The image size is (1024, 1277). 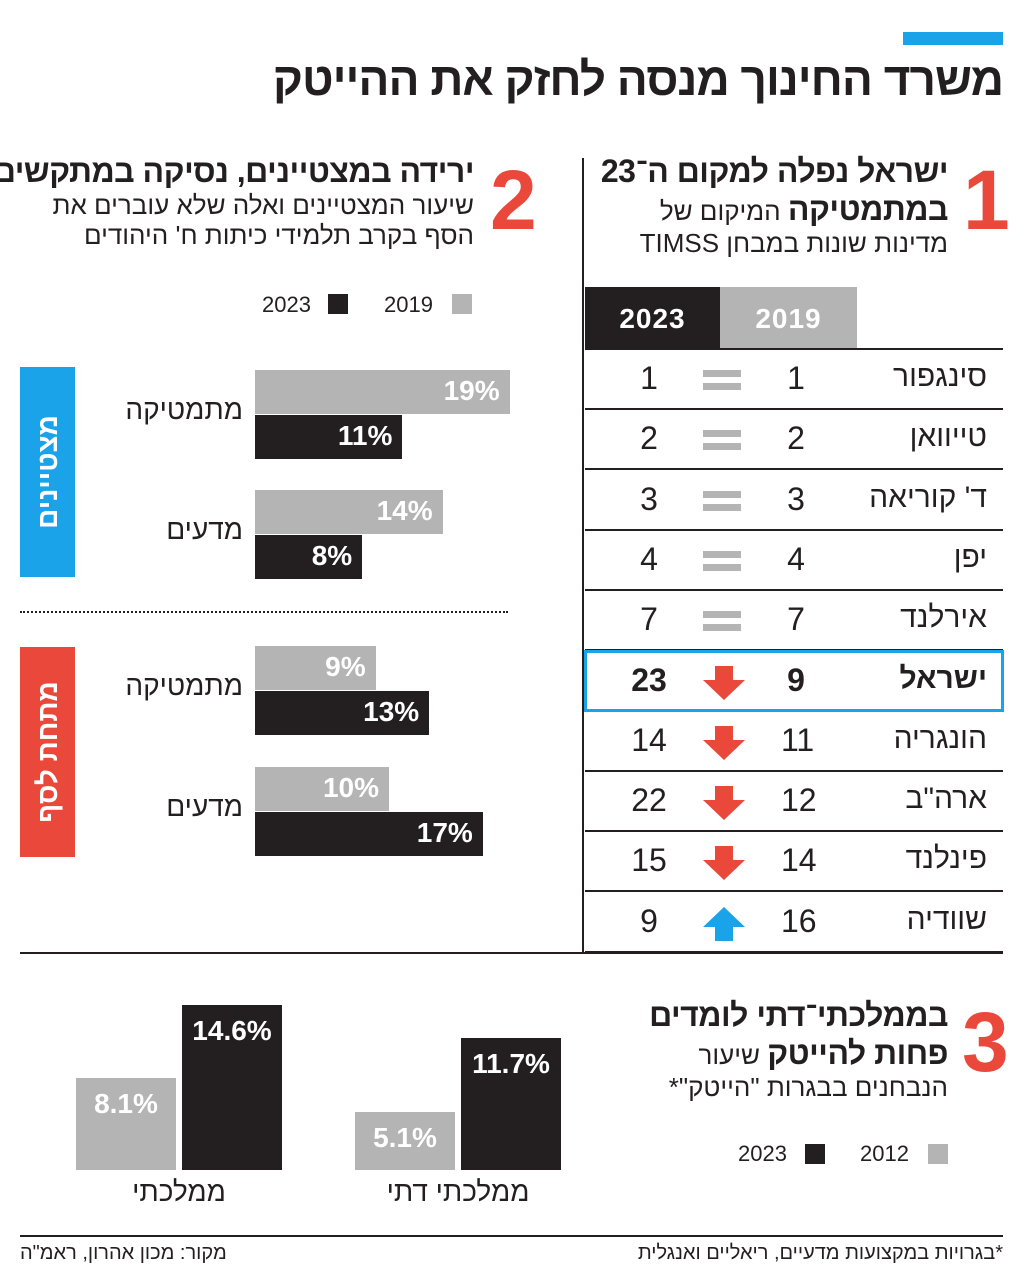 I want to click on table-row: הונגריה 11 14, so click(x=794, y=742).